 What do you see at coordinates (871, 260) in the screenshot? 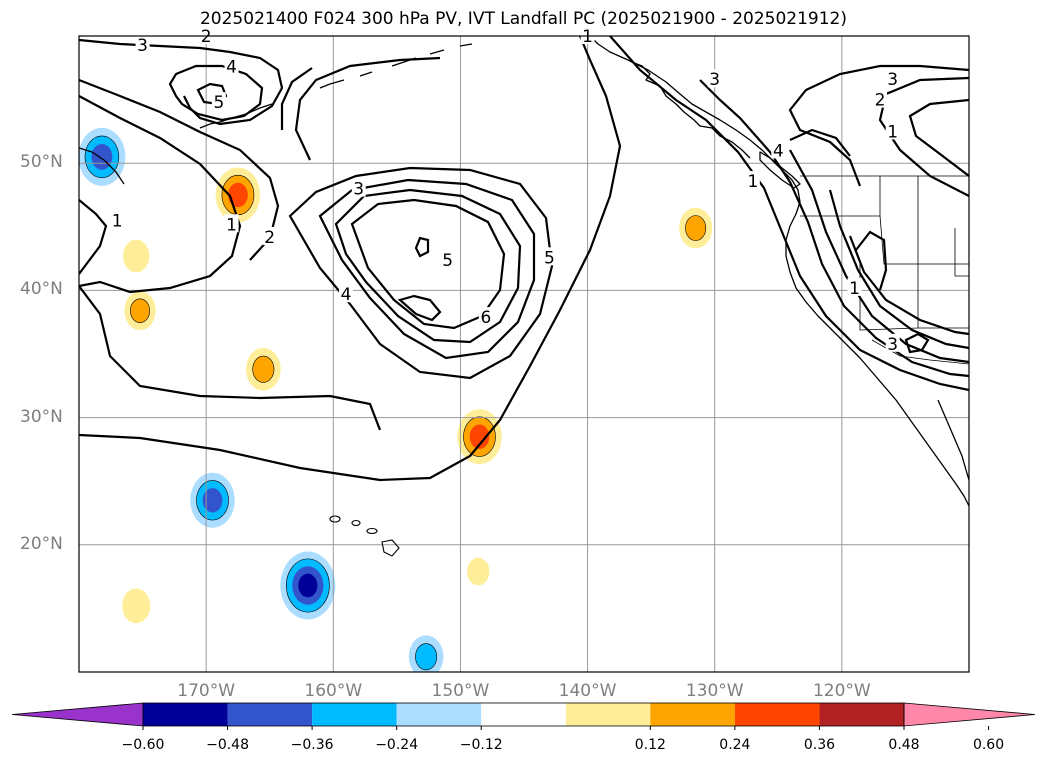
I see `pv-contour-1-california` at bounding box center [871, 260].